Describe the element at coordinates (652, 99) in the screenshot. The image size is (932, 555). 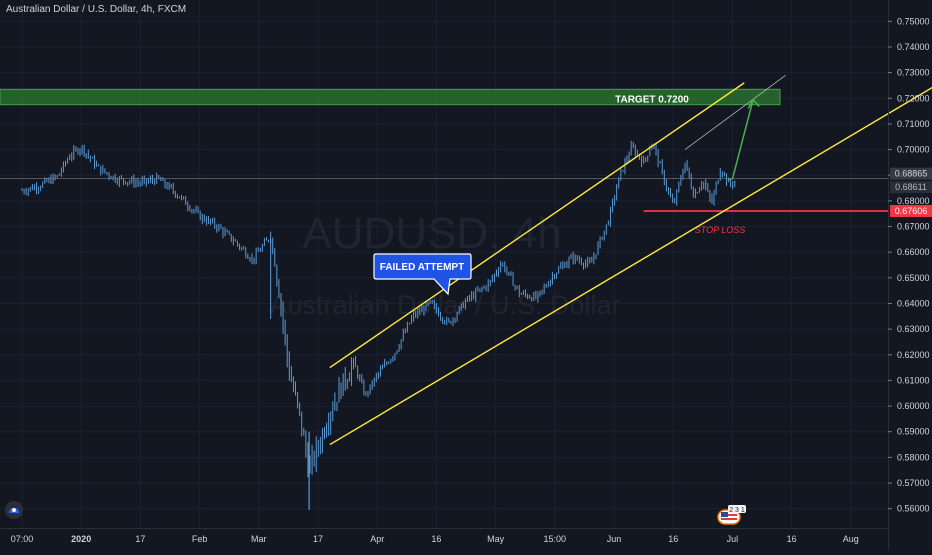
I see `target-label: TARGET 0.7200` at that location.